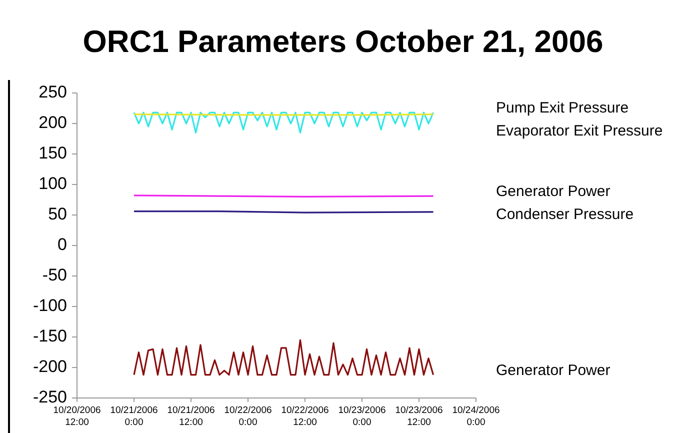 The height and width of the screenshot is (433, 686). I want to click on y-tick-label: -100, so click(49, 305).